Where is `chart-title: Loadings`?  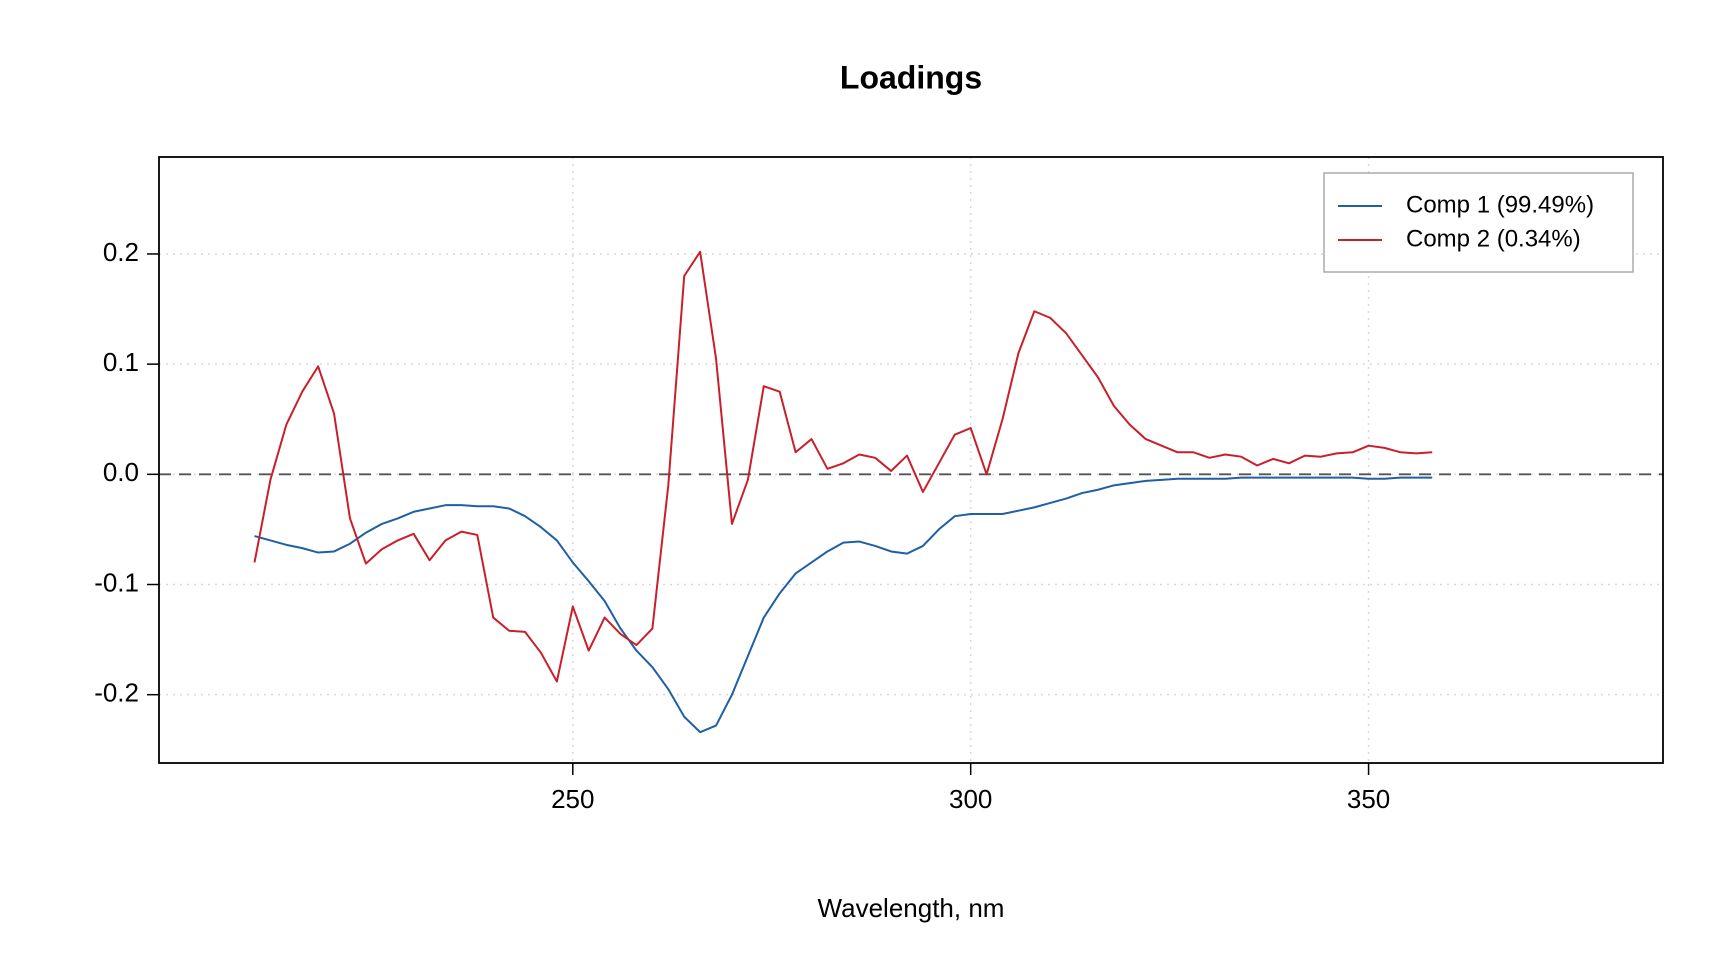 chart-title: Loadings is located at coordinates (911, 77).